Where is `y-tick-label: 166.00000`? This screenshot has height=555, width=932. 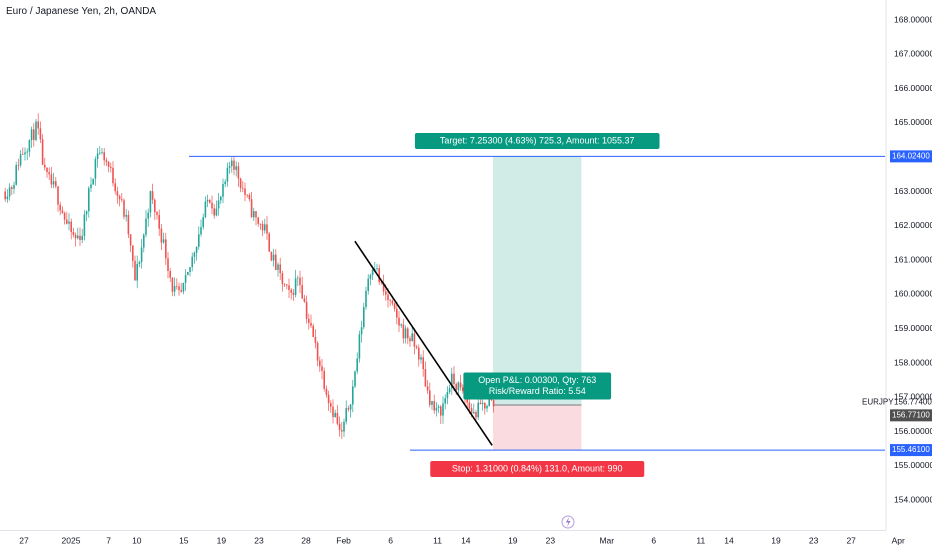
y-tick-label: 166.00000 is located at coordinates (913, 88).